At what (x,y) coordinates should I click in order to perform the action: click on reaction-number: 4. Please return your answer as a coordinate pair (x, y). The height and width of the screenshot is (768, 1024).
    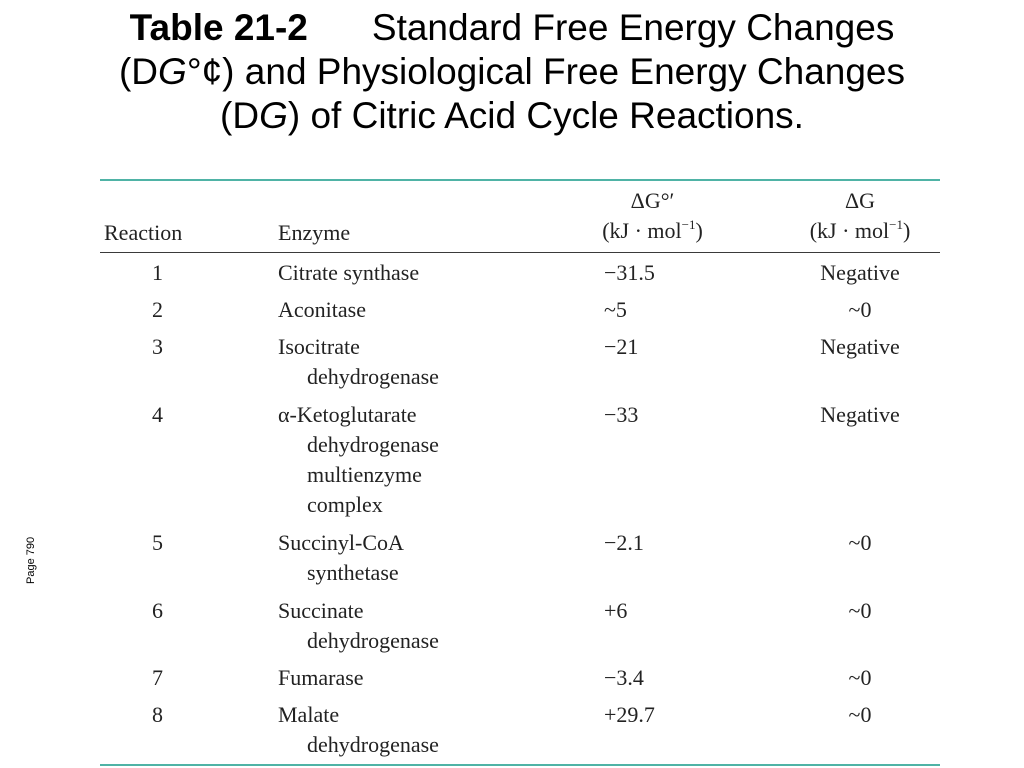
    Looking at the image, I should click on (157, 414).